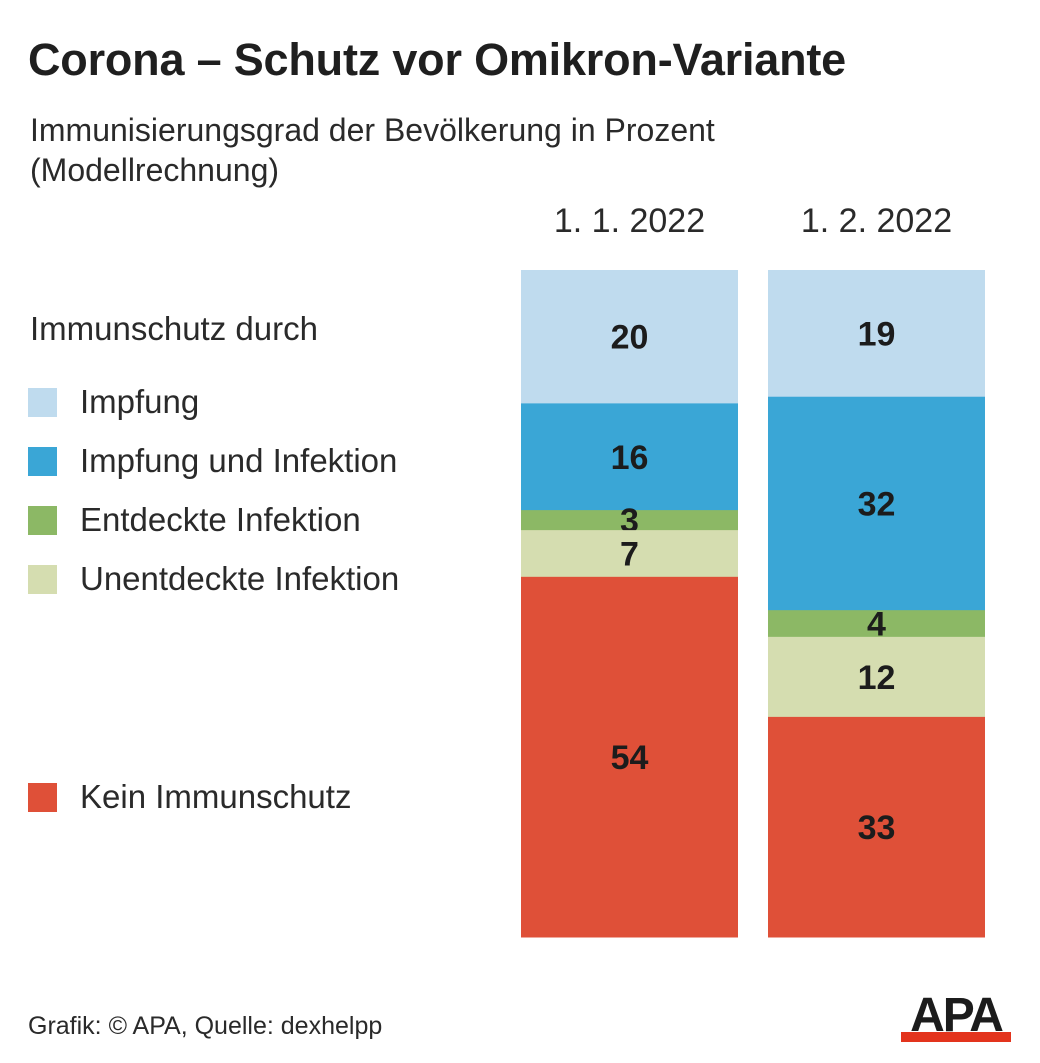  Describe the element at coordinates (42, 461) in the screenshot. I see `legend-swatch-impfung-infektion` at that location.